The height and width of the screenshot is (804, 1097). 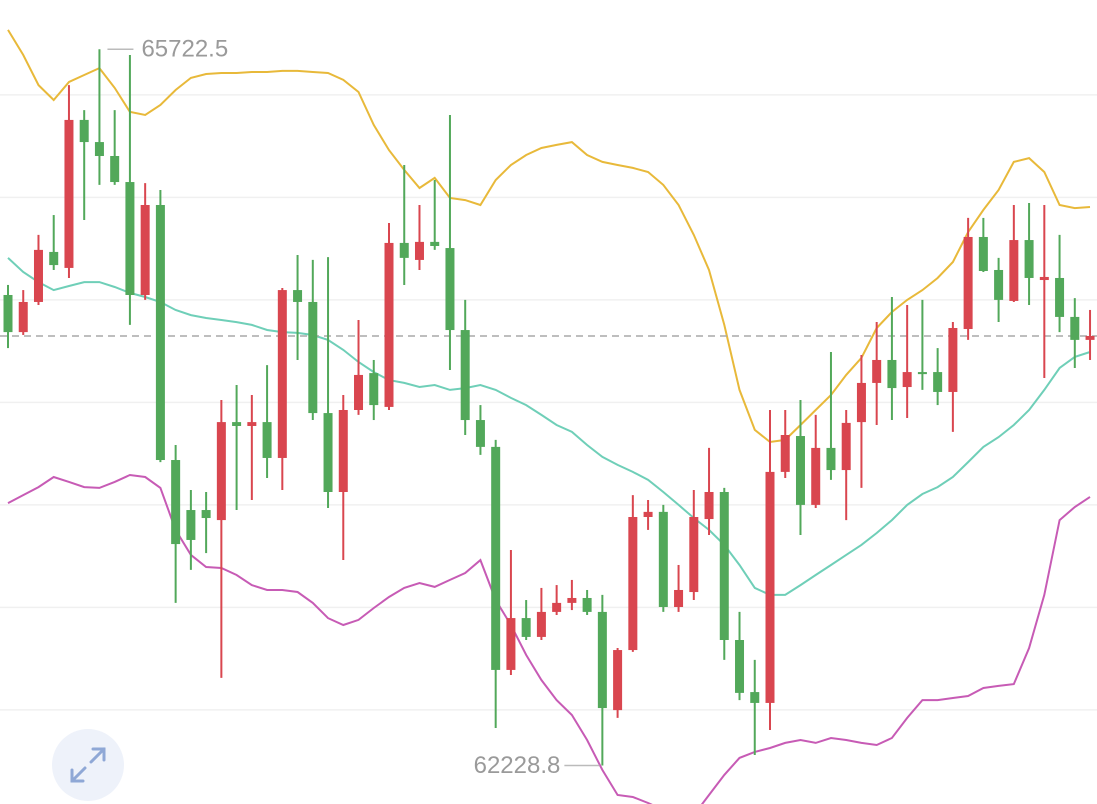 I want to click on expand-button, so click(x=88, y=765).